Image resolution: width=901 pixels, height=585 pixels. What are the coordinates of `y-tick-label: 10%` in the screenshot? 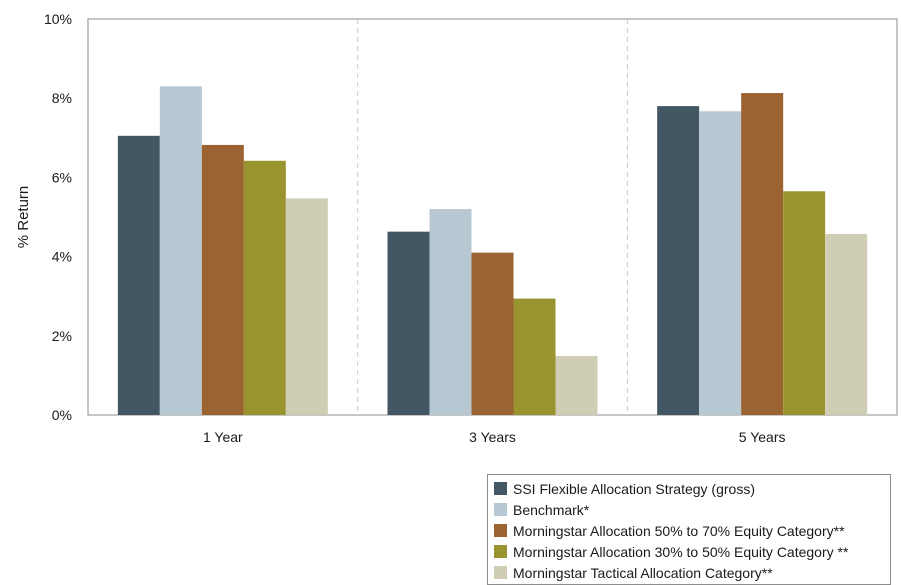 It's located at (58, 19).